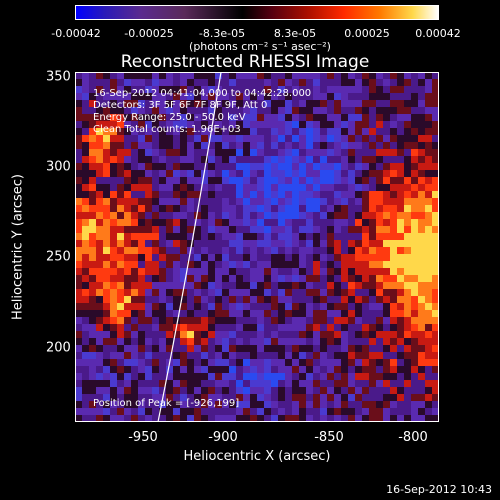 The height and width of the screenshot is (500, 500). Describe the element at coordinates (367, 33) in the screenshot. I see `colorbar-tick: 0.00025` at that location.